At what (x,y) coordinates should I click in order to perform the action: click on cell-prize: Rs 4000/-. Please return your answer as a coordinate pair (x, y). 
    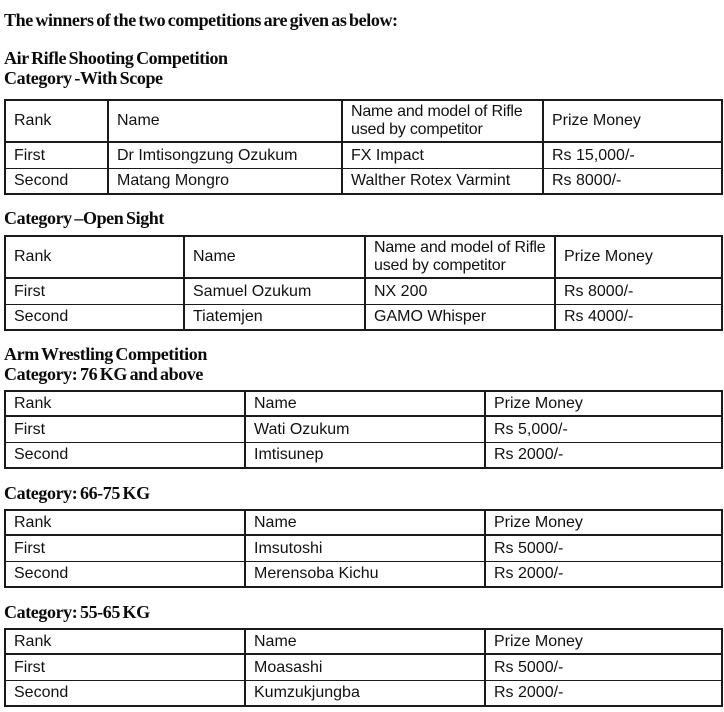
    Looking at the image, I should click on (638, 317).